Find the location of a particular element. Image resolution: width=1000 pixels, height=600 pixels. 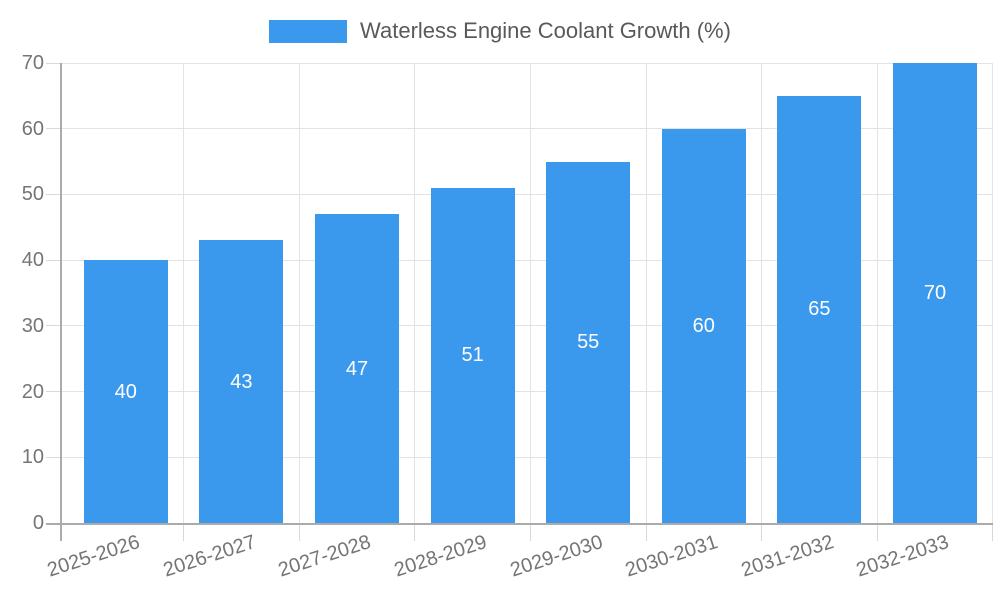

bar-value-label: 65 is located at coordinates (819, 309).